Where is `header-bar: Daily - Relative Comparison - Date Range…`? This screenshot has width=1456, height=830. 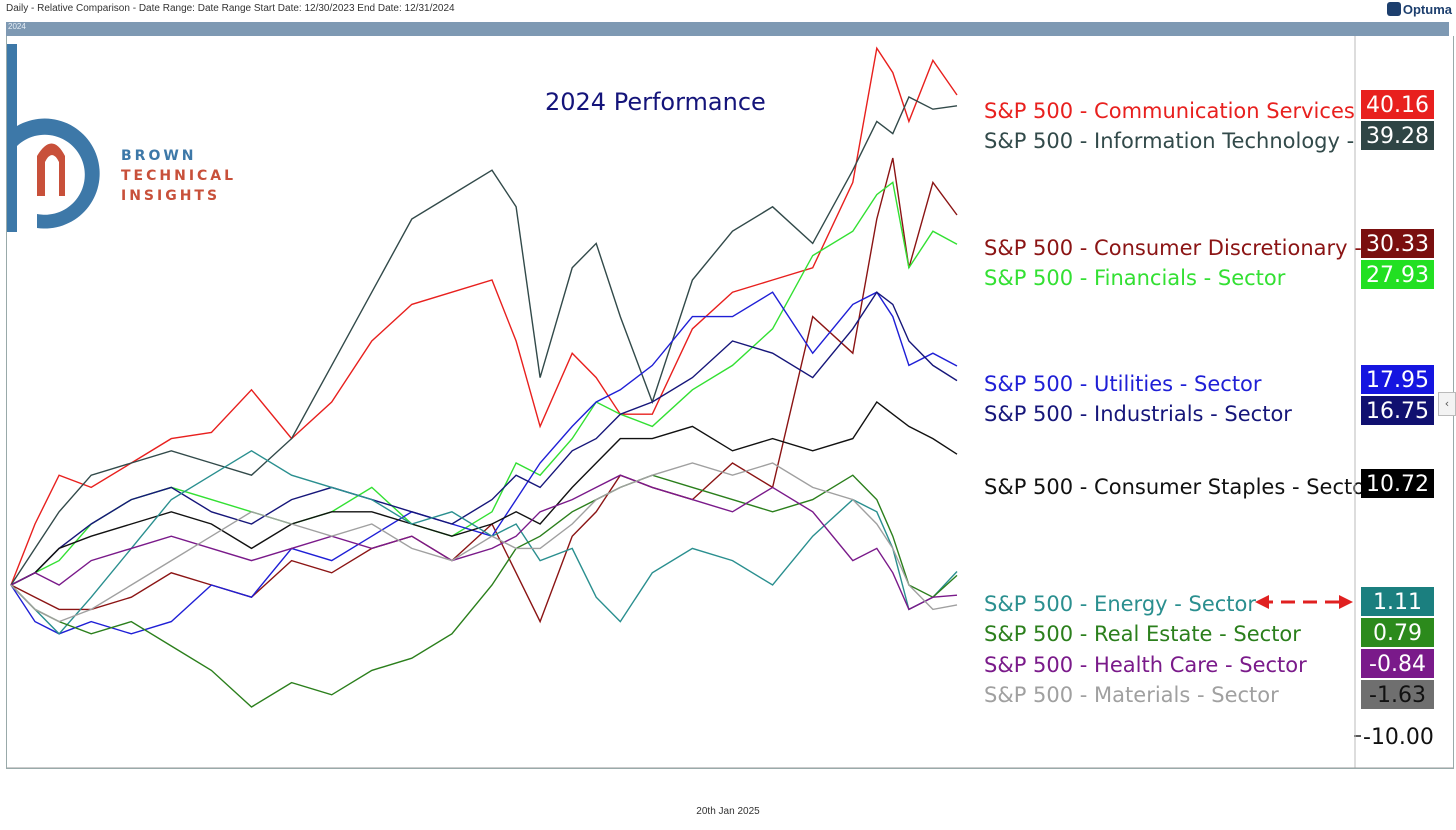 header-bar: Daily - Relative Comparison - Date Range… is located at coordinates (728, 11).